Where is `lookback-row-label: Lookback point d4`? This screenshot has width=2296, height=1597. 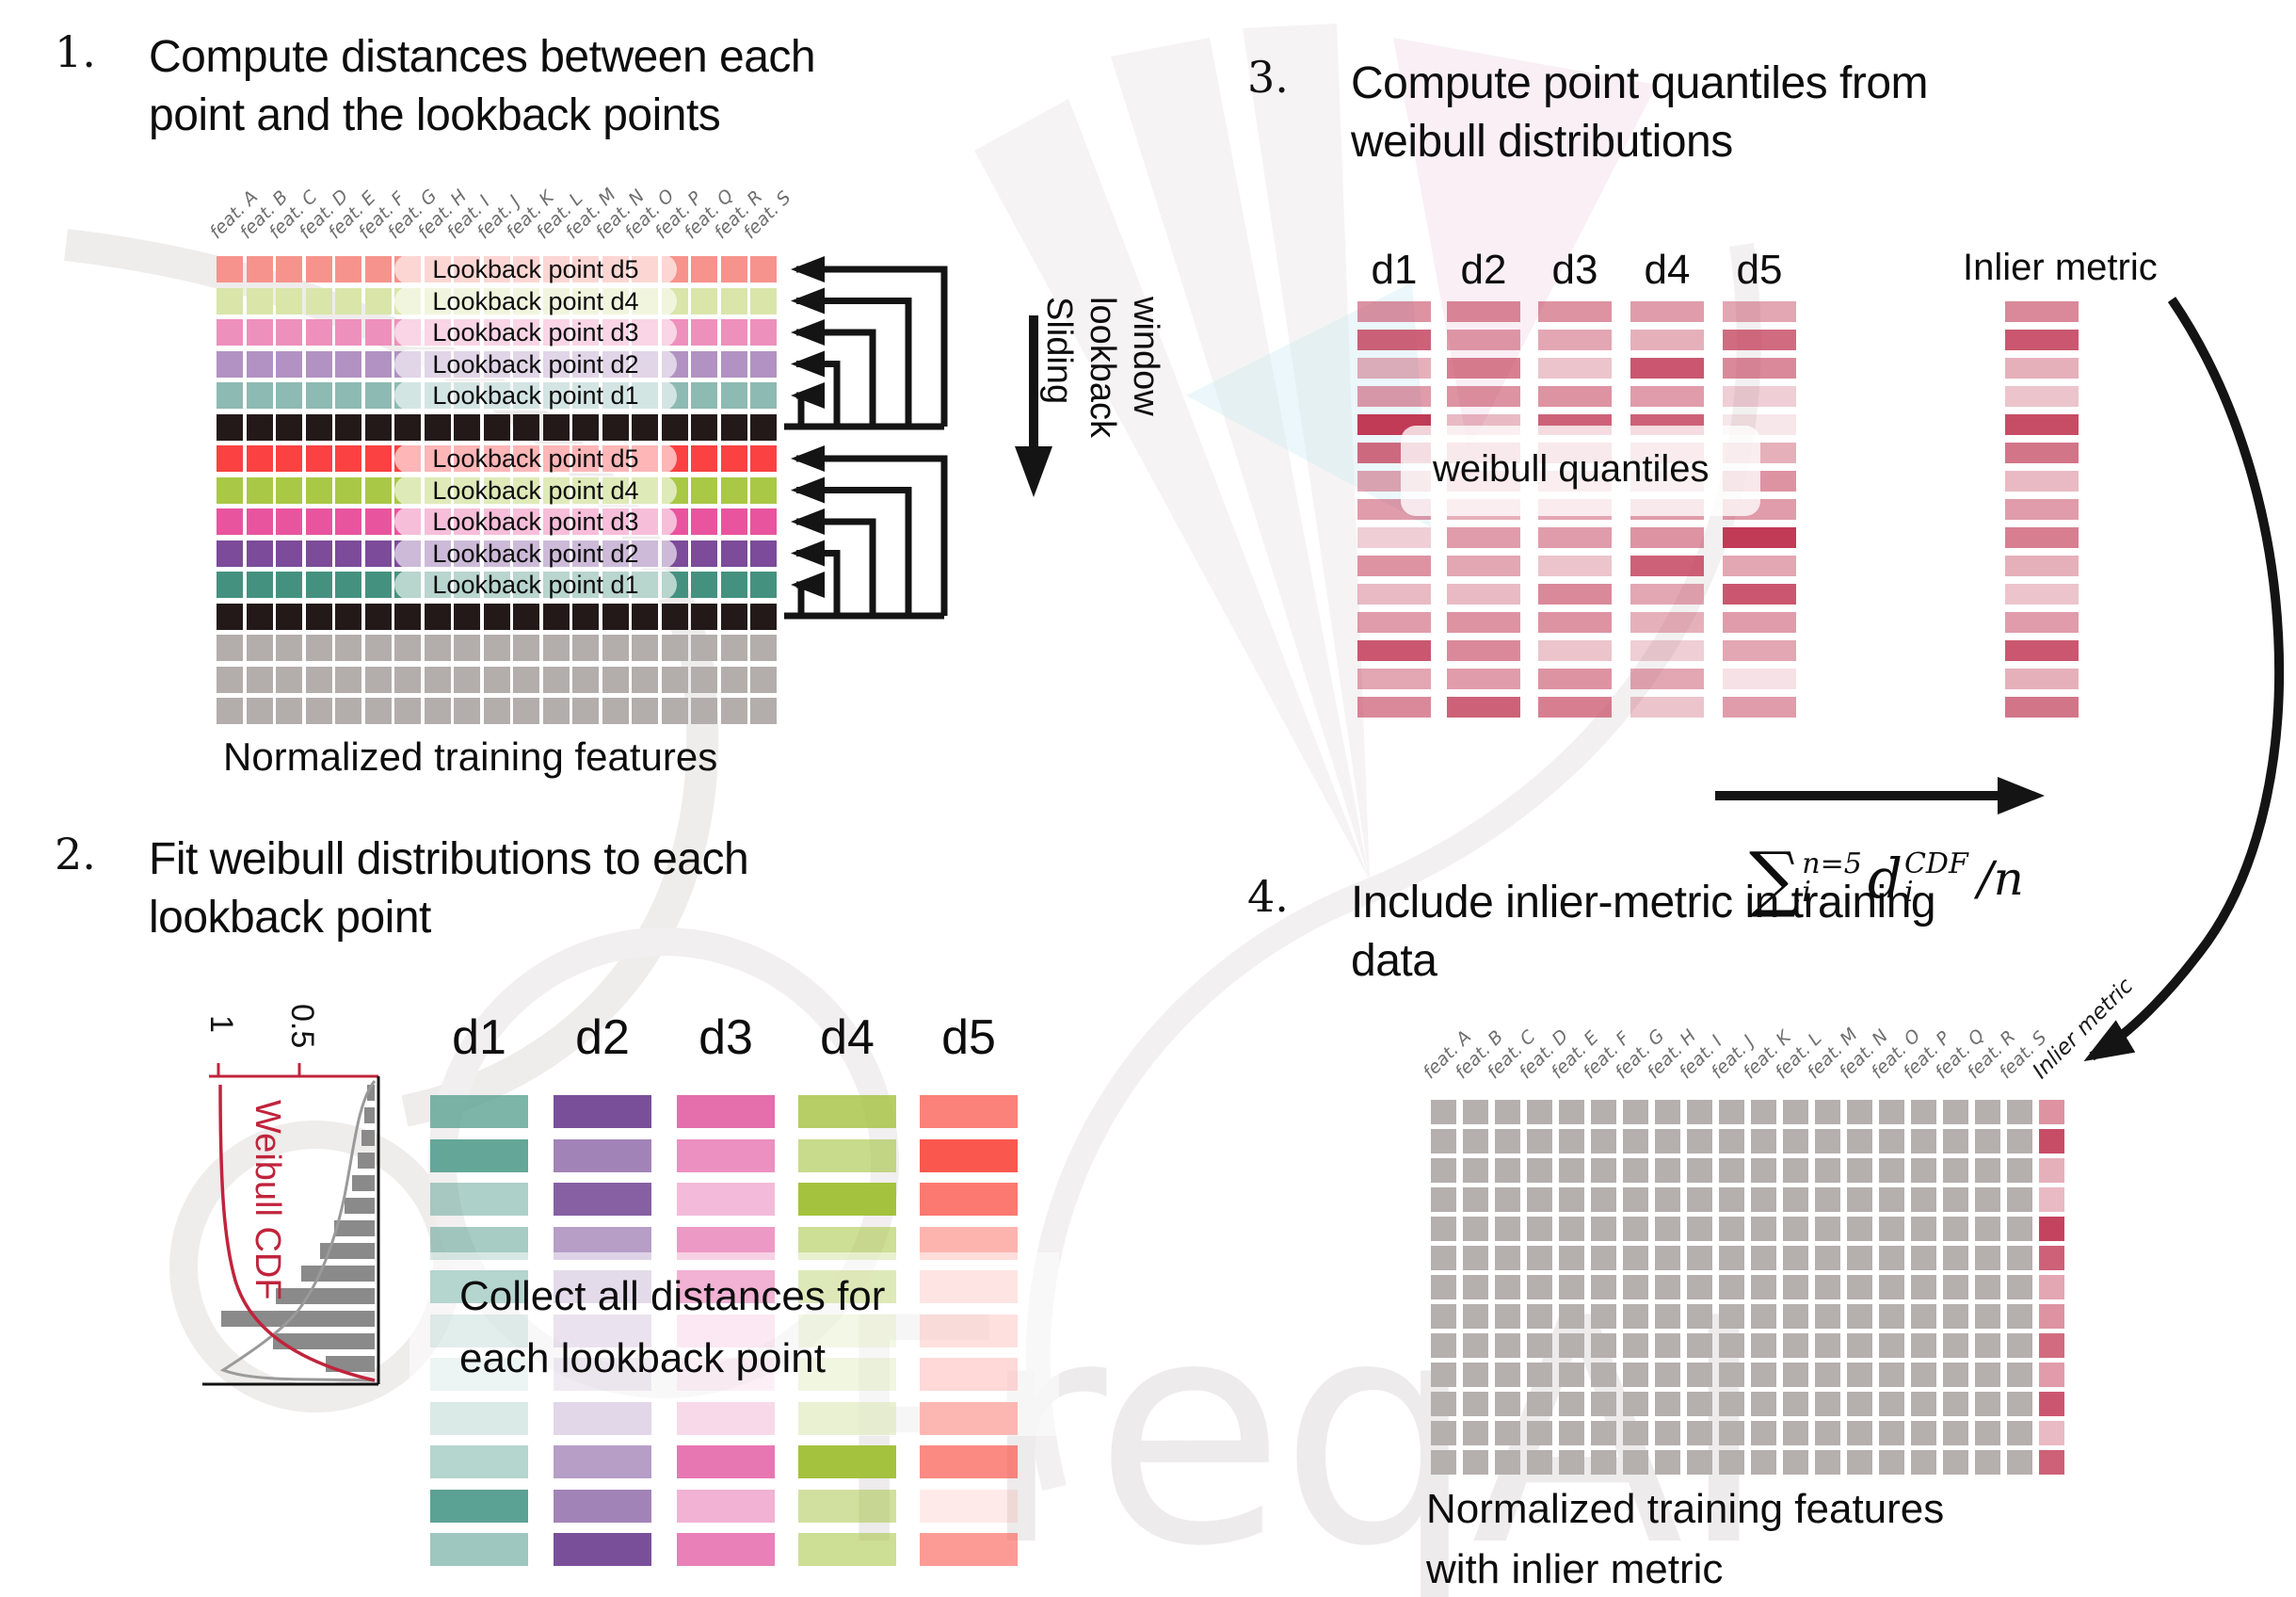
lookback-row-label: Lookback point d4 is located at coordinates (536, 490).